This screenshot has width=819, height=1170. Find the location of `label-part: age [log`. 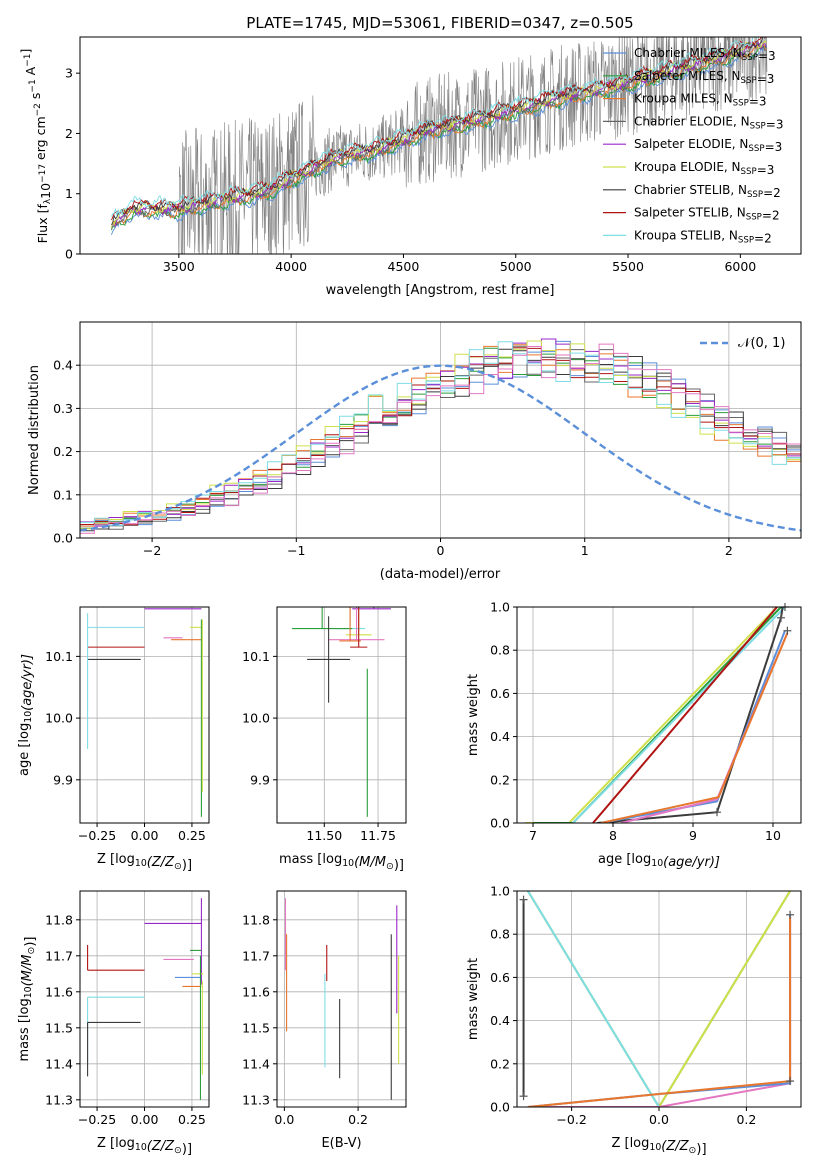

label-part: age [log is located at coordinates (24, 749).